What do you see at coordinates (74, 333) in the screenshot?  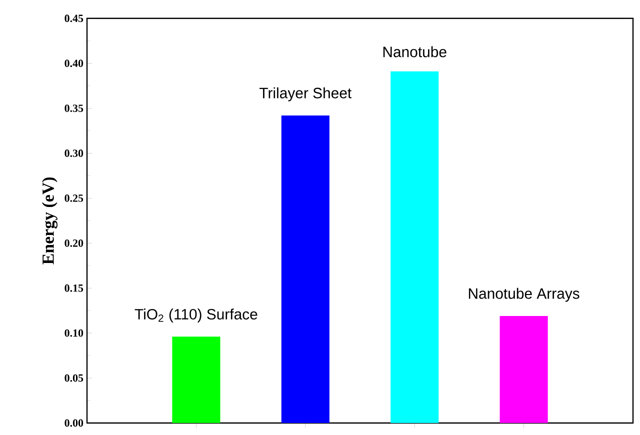 I see `y-tick-label: 0.10` at bounding box center [74, 333].